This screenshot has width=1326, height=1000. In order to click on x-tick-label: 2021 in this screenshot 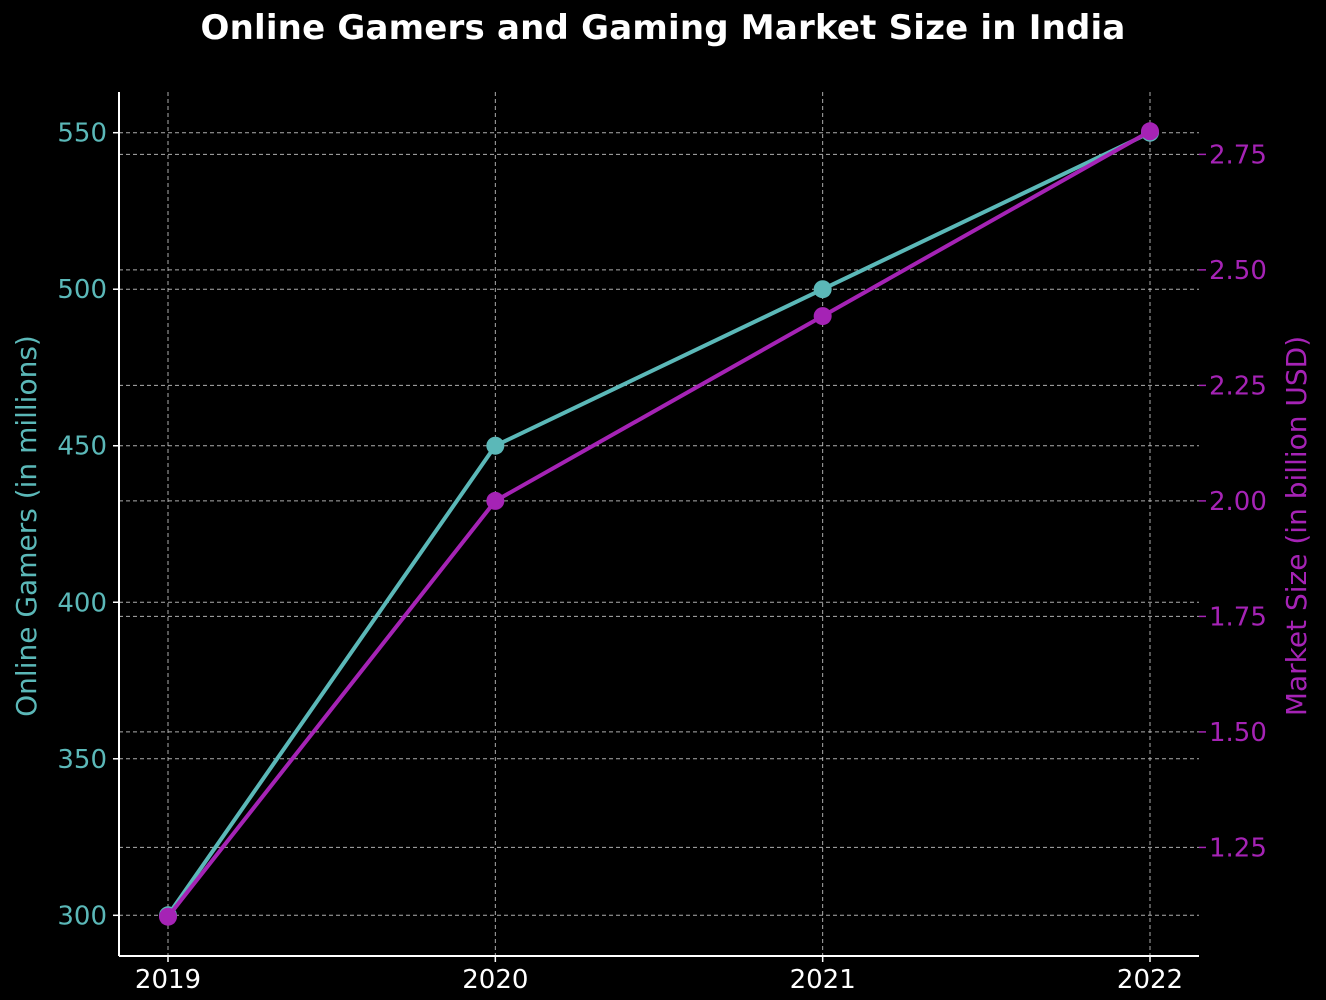, I will do `click(823, 980)`.